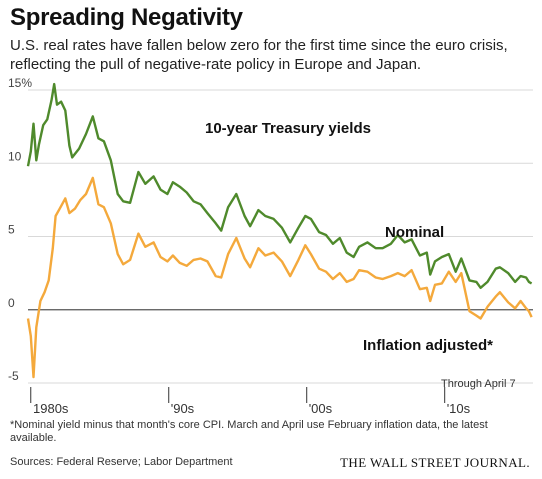  I want to click on page-title: Spreading Negativity, so click(126, 17).